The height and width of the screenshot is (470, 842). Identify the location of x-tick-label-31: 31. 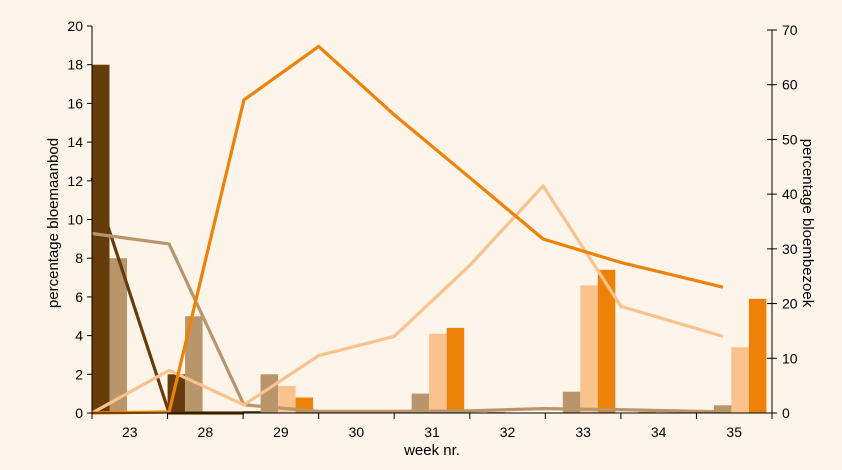
(432, 432).